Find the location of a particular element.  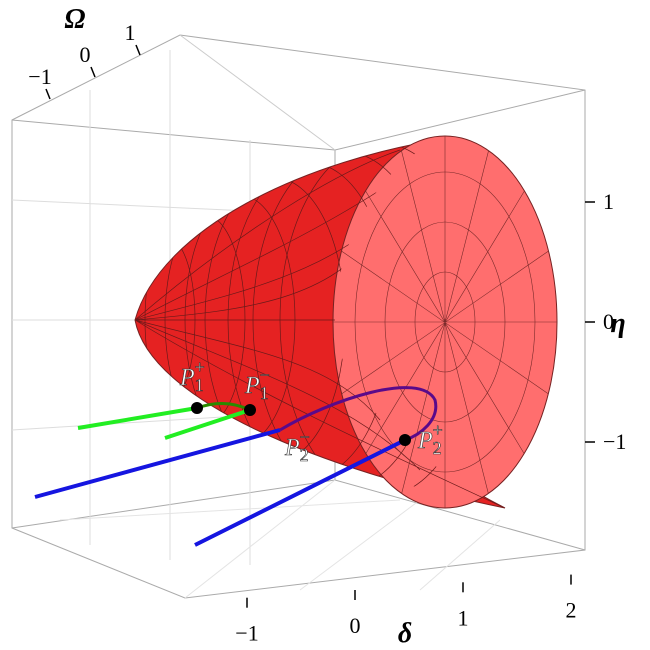

point-label: P2− is located at coordinates (297, 446).